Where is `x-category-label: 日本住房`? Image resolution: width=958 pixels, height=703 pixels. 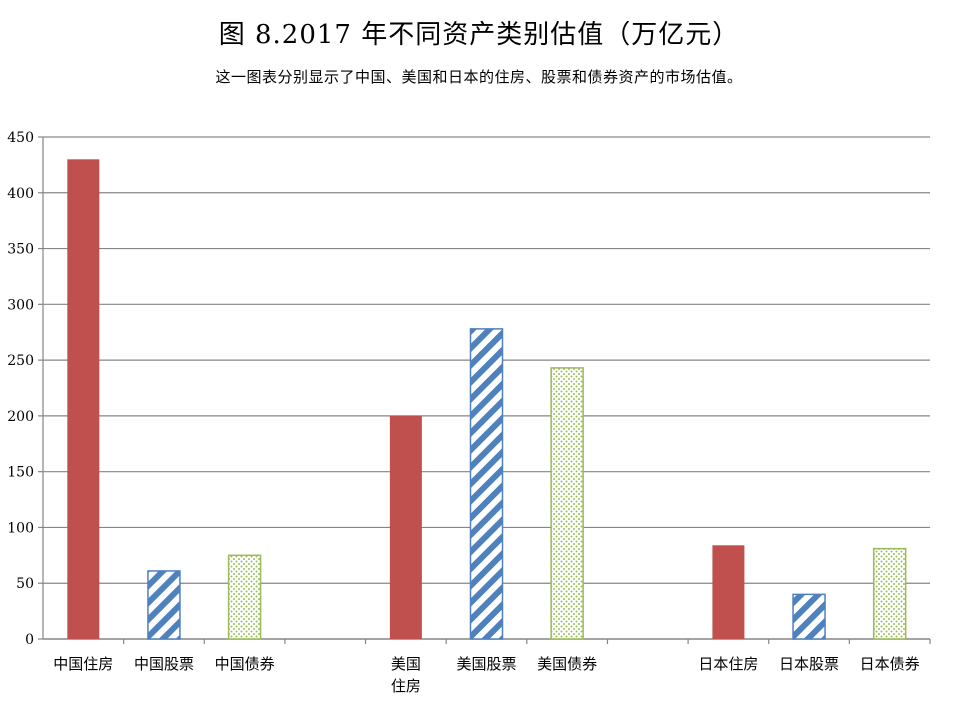 x-category-label: 日本住房 is located at coordinates (728, 664).